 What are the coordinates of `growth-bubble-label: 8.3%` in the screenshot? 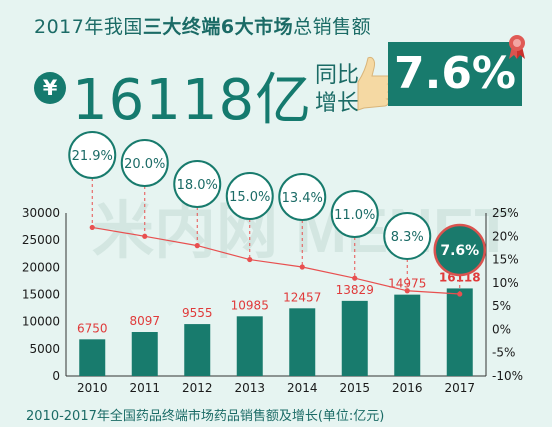 It's located at (407, 237).